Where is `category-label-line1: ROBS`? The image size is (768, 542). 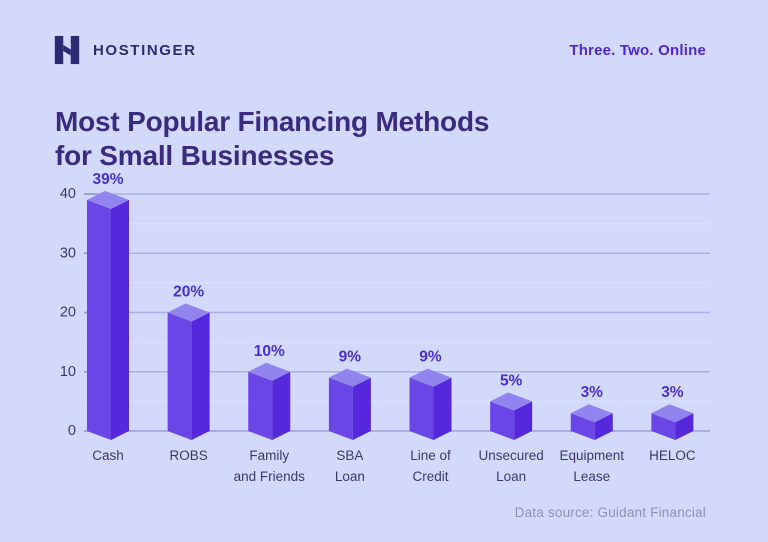
category-label-line1: ROBS is located at coordinates (188, 455).